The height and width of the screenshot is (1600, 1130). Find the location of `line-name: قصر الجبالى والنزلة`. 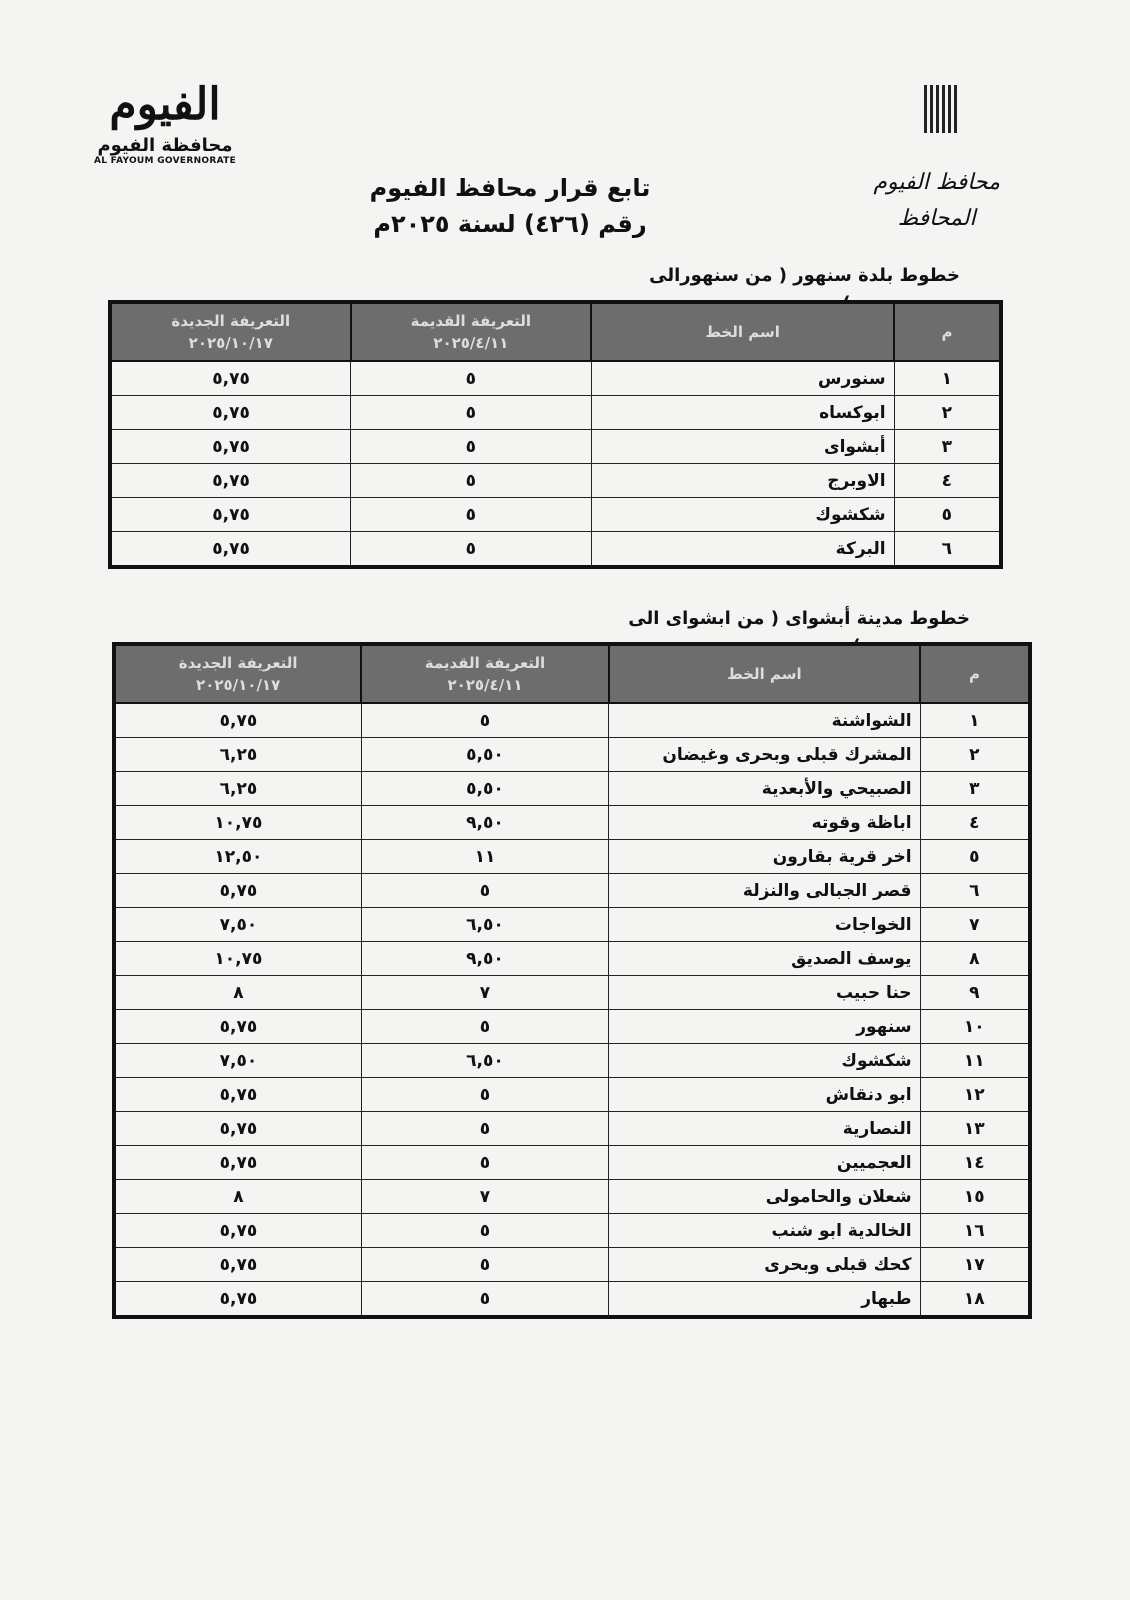

line-name: قصر الجبالى والنزلة is located at coordinates (764, 890).